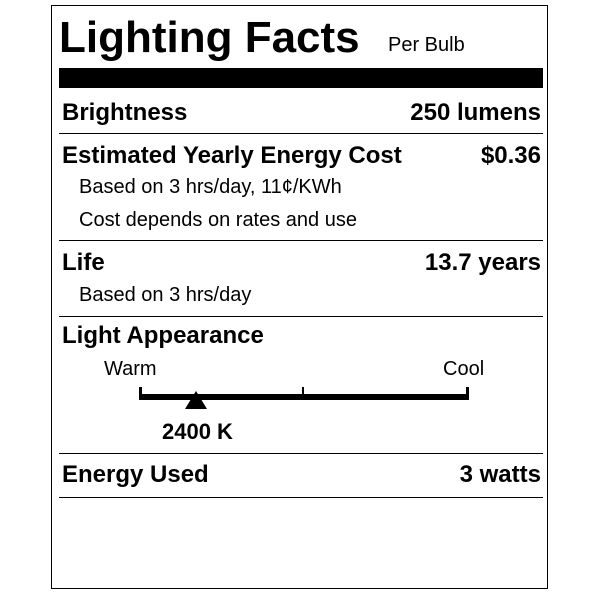 The image size is (600, 600). I want to click on energy-cost-note: Cost depends on rates and use, so click(218, 220).